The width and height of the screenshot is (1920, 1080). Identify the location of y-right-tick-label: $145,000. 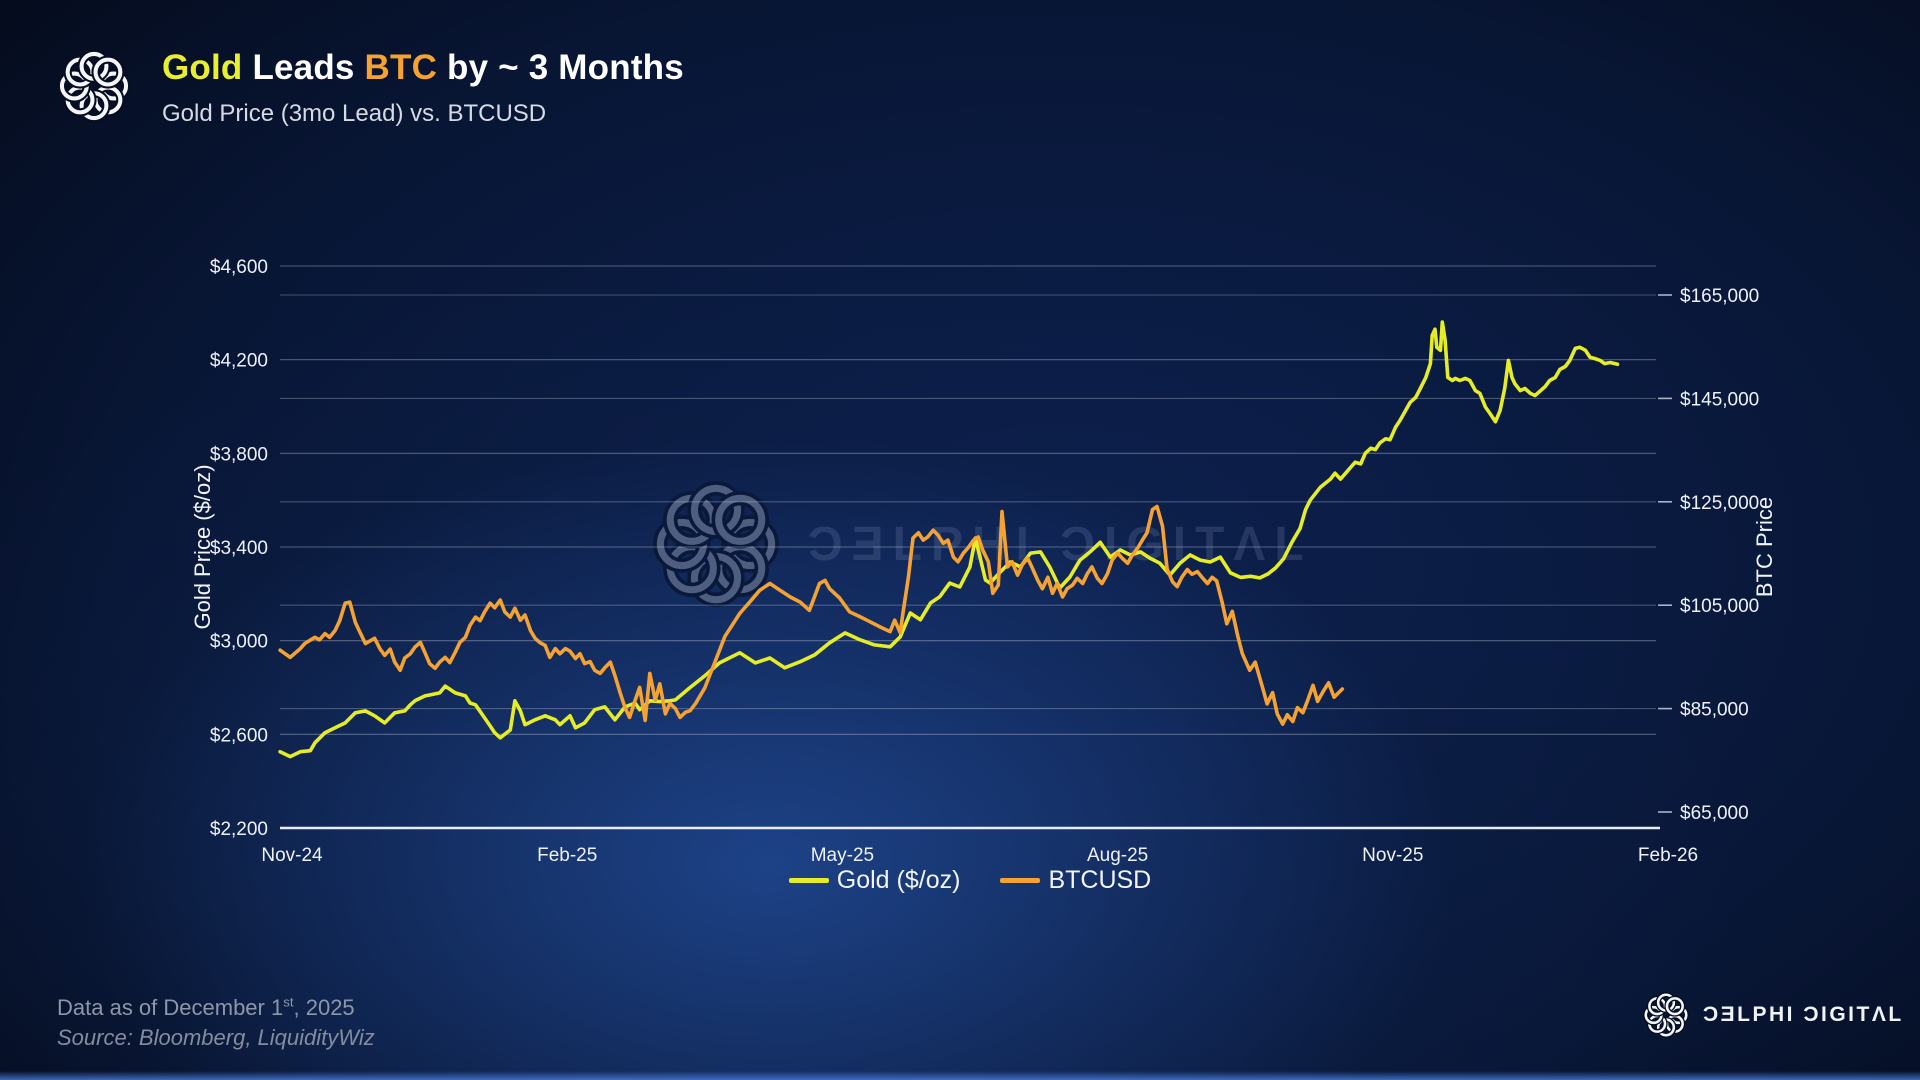
(1719, 399).